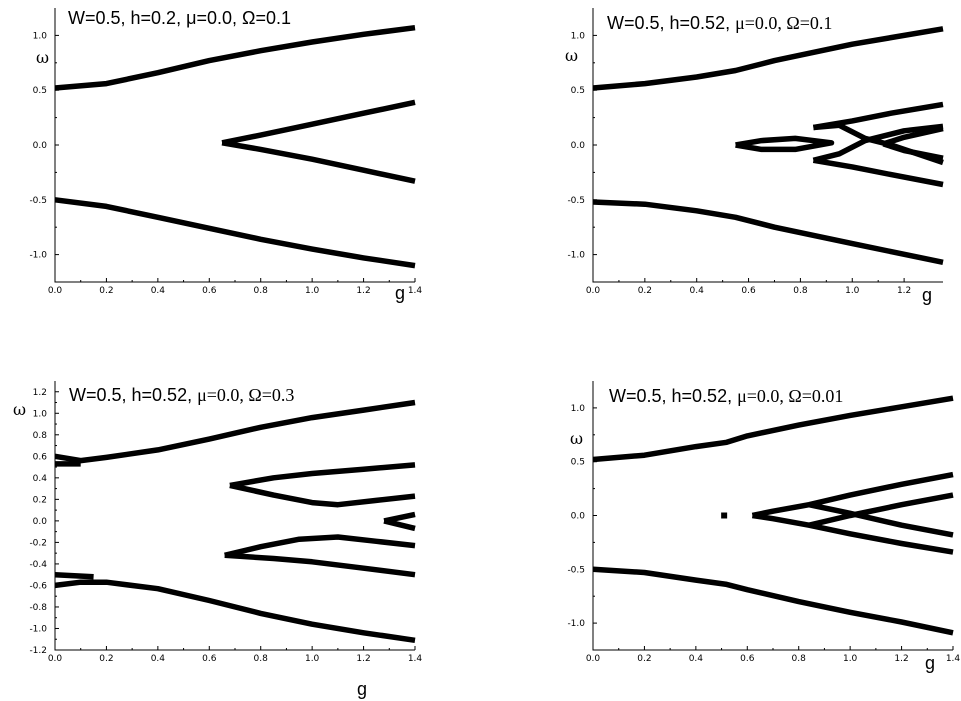 Image resolution: width=961 pixels, height=701 pixels. I want to click on axes-frame, so click(772, 516).